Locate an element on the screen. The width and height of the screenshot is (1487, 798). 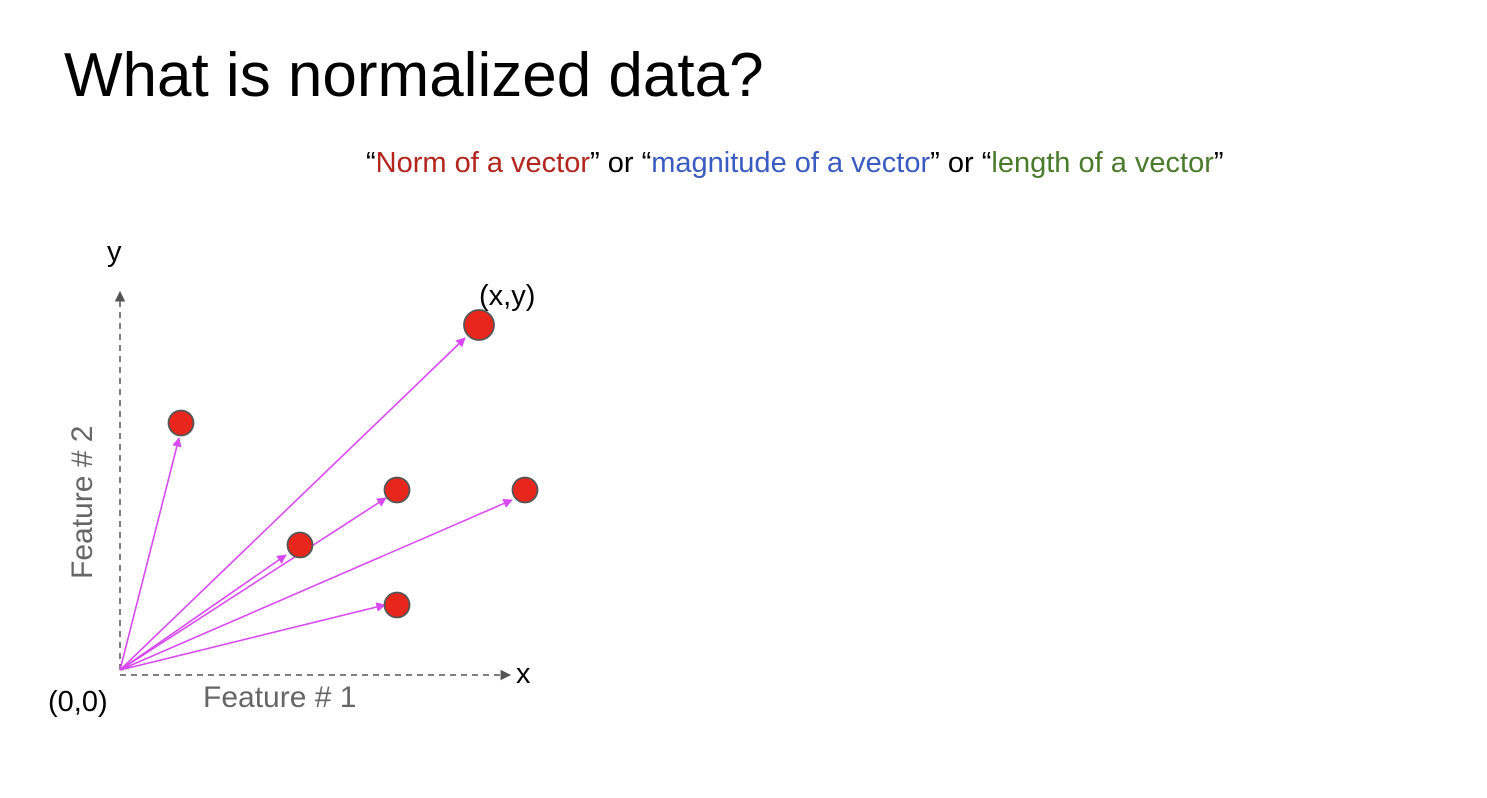
magnitude-term: magnitude of a vector is located at coordinates (791, 163).